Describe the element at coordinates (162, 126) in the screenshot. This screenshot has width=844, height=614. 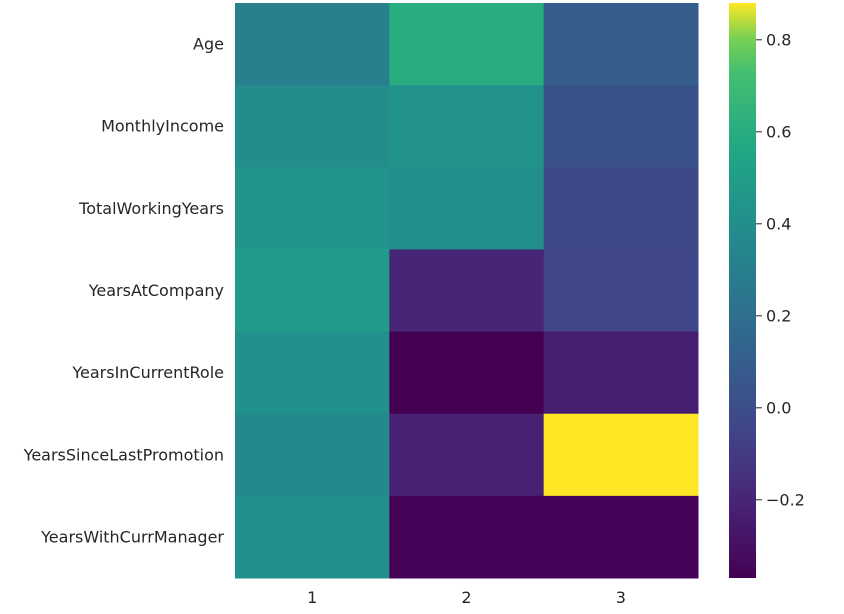
I see `y-tick-label: MonthlyIncome` at that location.